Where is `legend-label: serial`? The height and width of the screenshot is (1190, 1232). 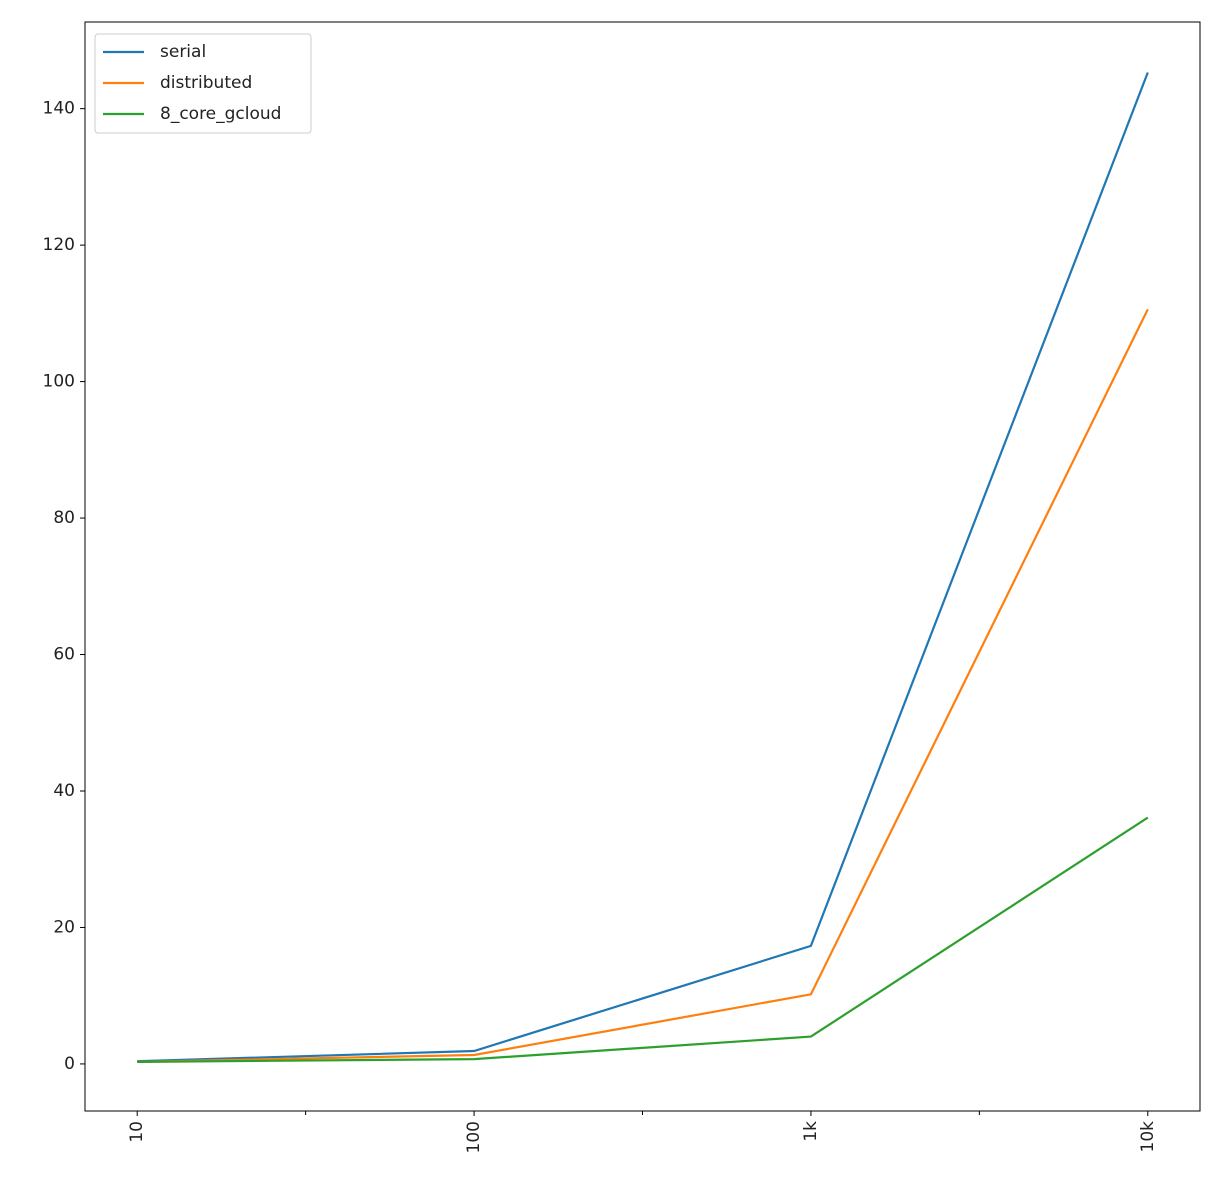
legend-label: serial is located at coordinates (183, 52).